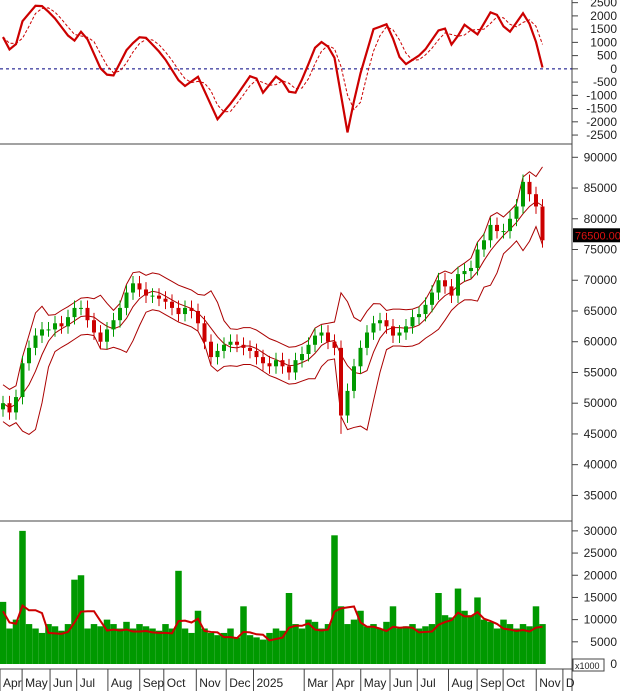 The width and height of the screenshot is (620, 696). I want to click on price-tick-label: 70000, so click(601, 280).